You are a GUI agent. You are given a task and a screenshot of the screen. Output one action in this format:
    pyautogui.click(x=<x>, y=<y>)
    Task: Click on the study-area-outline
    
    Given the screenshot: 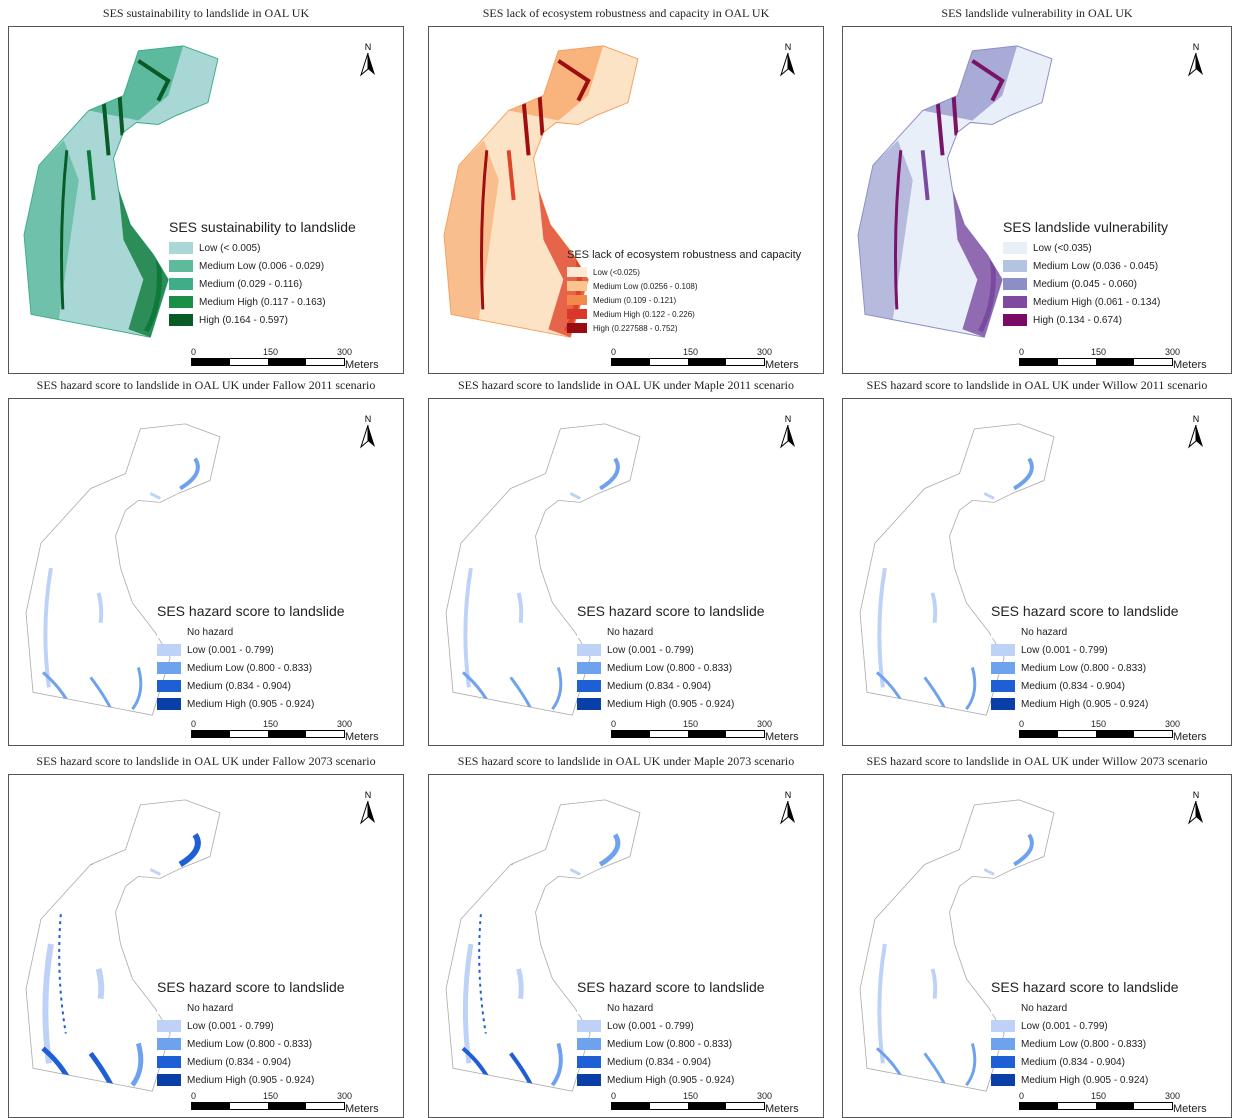 What is the action you would take?
    pyautogui.click(x=123, y=945)
    